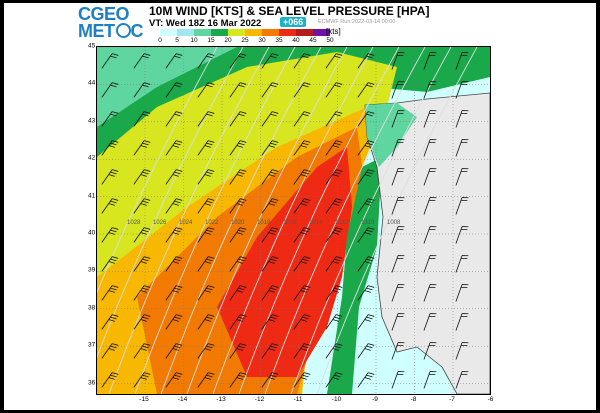  I want to click on isobar-label: 1022, so click(212, 223).